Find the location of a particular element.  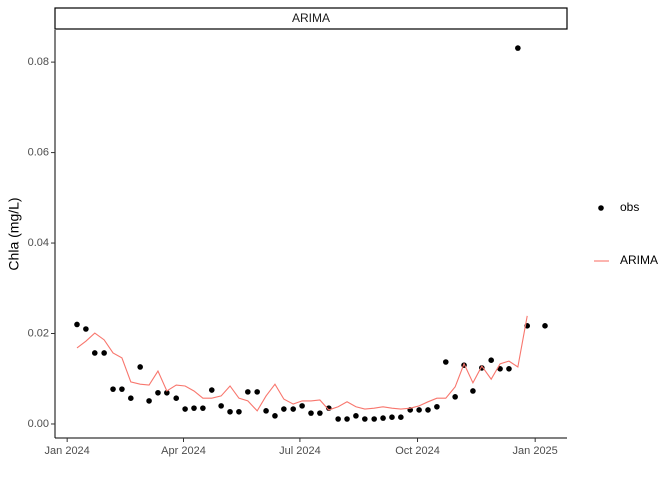

facet-title: ARIMA is located at coordinates (311, 18).